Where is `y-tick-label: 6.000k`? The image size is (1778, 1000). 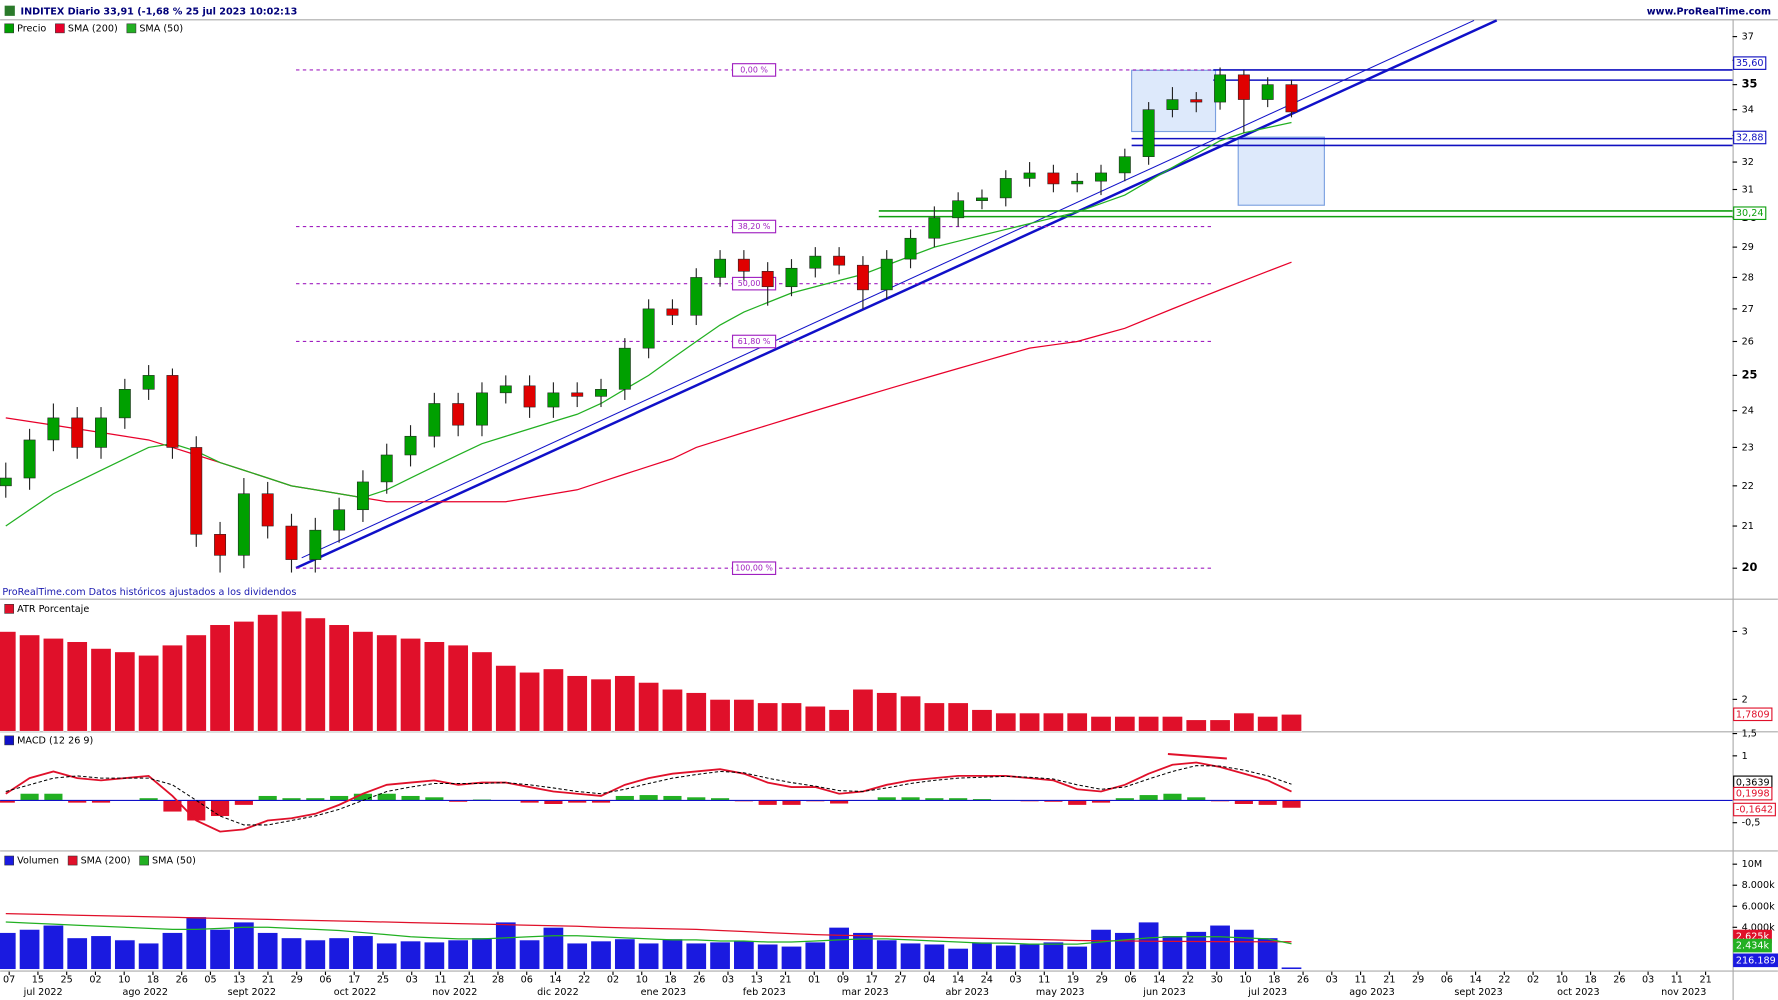 y-tick-label: 6.000k is located at coordinates (1759, 906).